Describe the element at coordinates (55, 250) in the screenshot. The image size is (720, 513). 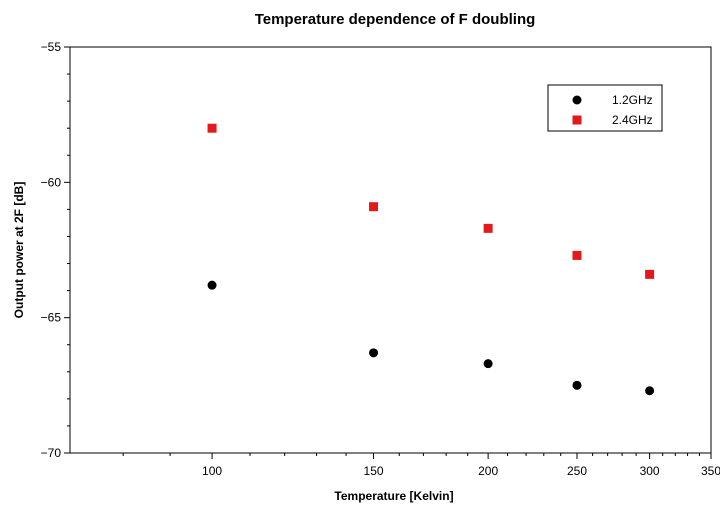
I see `y-axis: −55 −60 −65 −70` at that location.